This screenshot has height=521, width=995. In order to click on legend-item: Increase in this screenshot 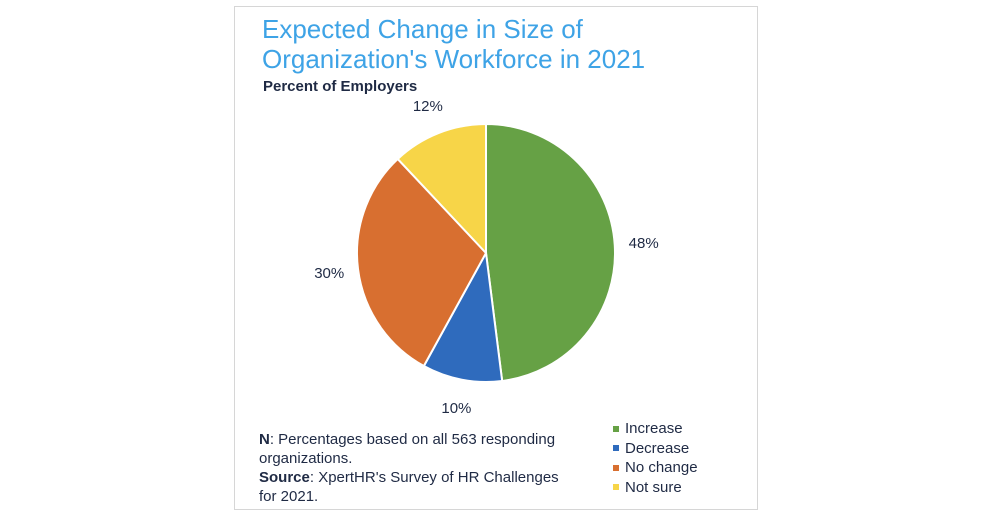, I will do `click(655, 429)`.